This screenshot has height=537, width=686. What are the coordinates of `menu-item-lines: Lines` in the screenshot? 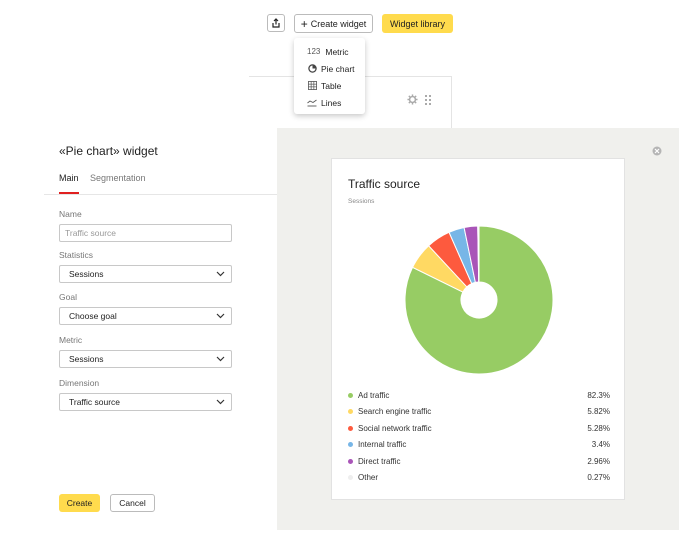 It's located at (329, 102).